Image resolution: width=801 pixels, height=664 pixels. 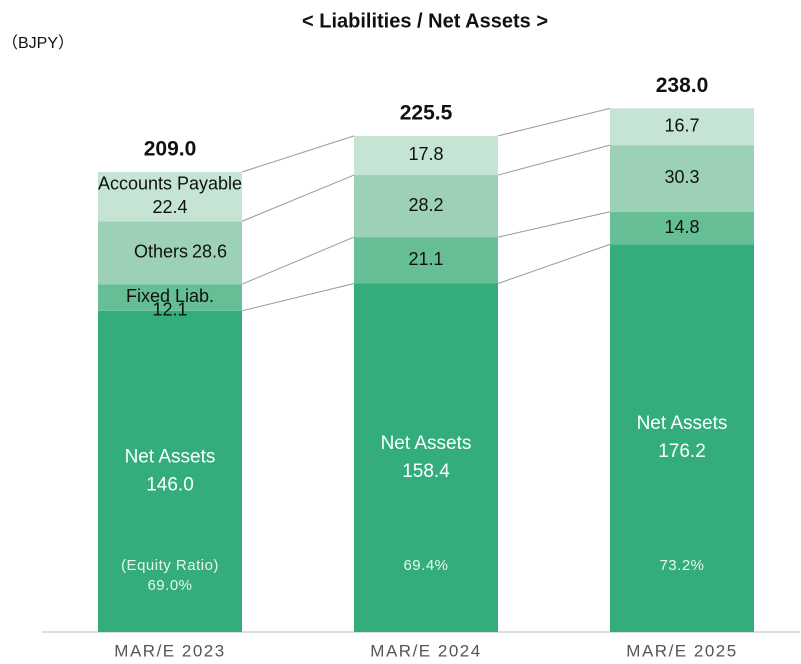 What do you see at coordinates (169, 207) in the screenshot?
I see `value-label: 22.4` at bounding box center [169, 207].